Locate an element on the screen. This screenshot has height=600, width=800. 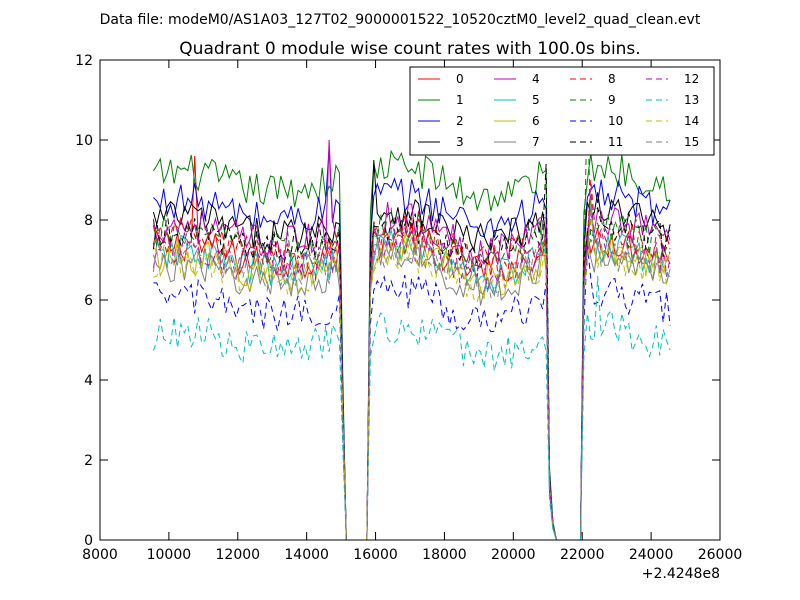
y-tick-label: 0 is located at coordinates (88, 541).